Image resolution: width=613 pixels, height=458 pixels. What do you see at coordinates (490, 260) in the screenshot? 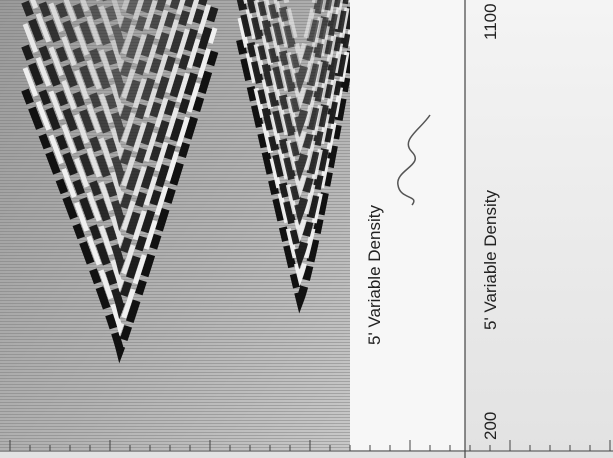
I see `scale-label: 5' Variable Density` at bounding box center [490, 260].